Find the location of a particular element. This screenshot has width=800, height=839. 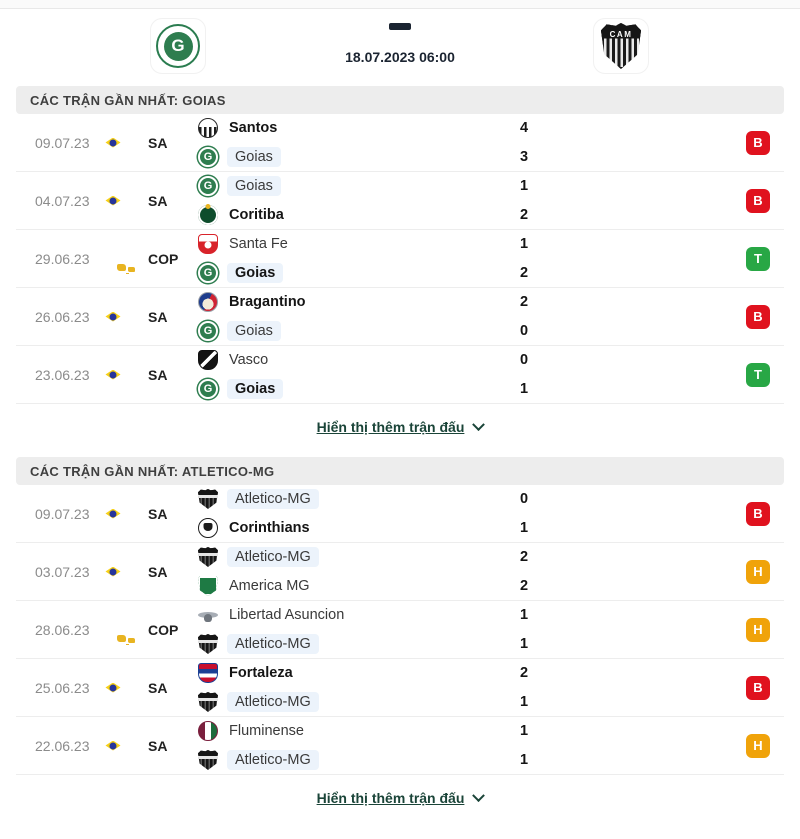

teams-block: Vasco 0 Goias 1 is located at coordinates (461, 374).